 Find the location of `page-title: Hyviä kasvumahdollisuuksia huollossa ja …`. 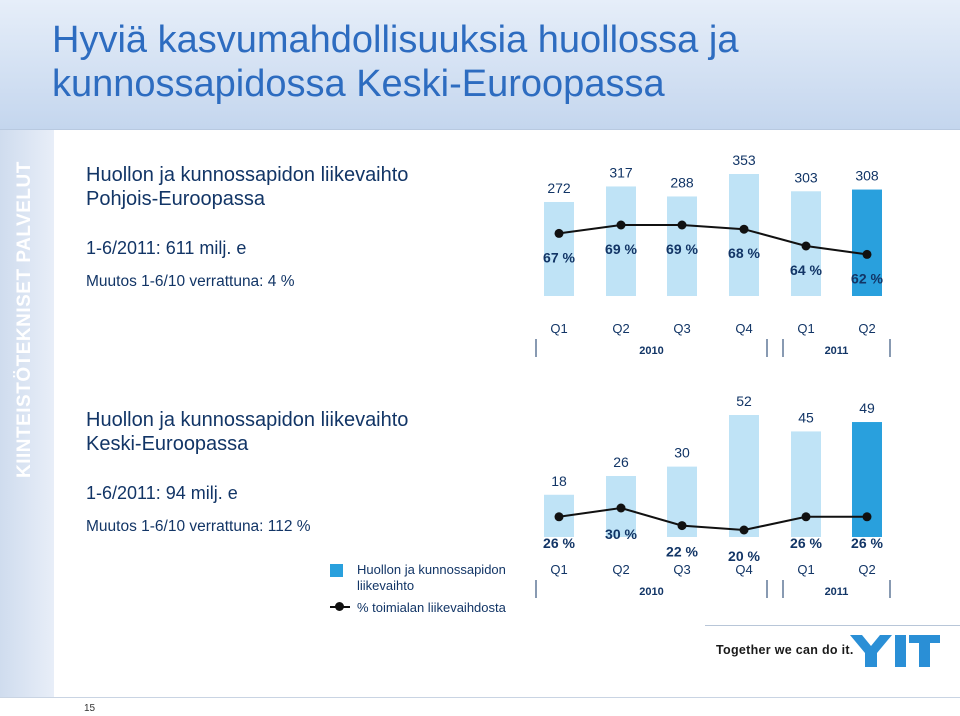

page-title: Hyviä kasvumahdollisuuksia huollossa ja … is located at coordinates (395, 62).